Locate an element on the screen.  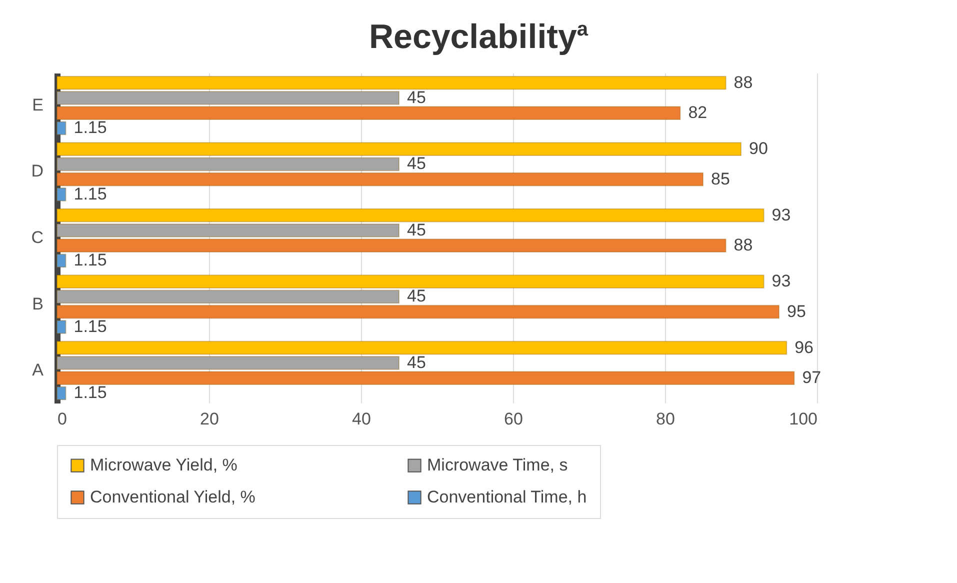
legend-label: Conventional Time, h is located at coordinates (507, 497).